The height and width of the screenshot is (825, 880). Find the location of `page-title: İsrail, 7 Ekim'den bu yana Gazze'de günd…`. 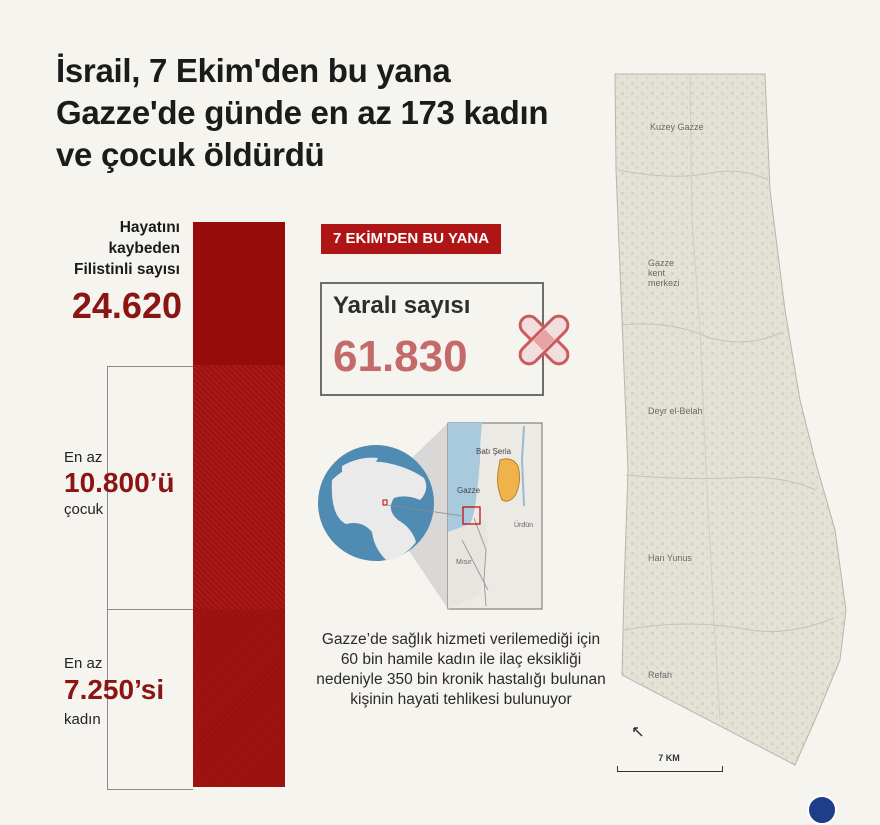

page-title: İsrail, 7 Ekim'den bu yana Gazze'de günd… is located at coordinates (336, 113).